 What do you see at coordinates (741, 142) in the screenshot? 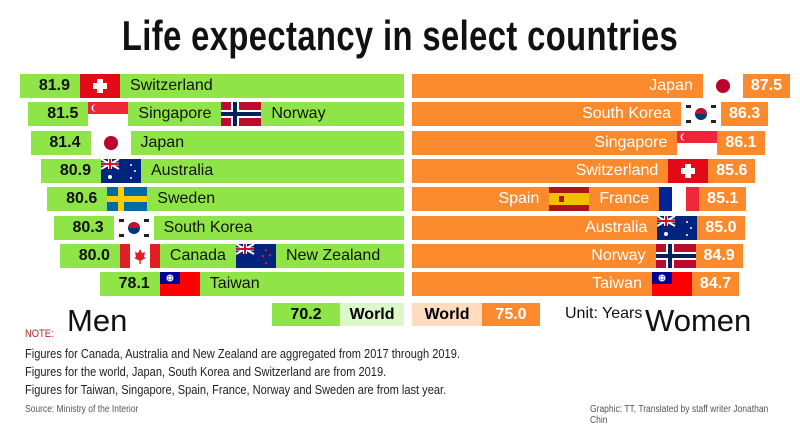
I see `women-value: 86.1` at bounding box center [741, 142].